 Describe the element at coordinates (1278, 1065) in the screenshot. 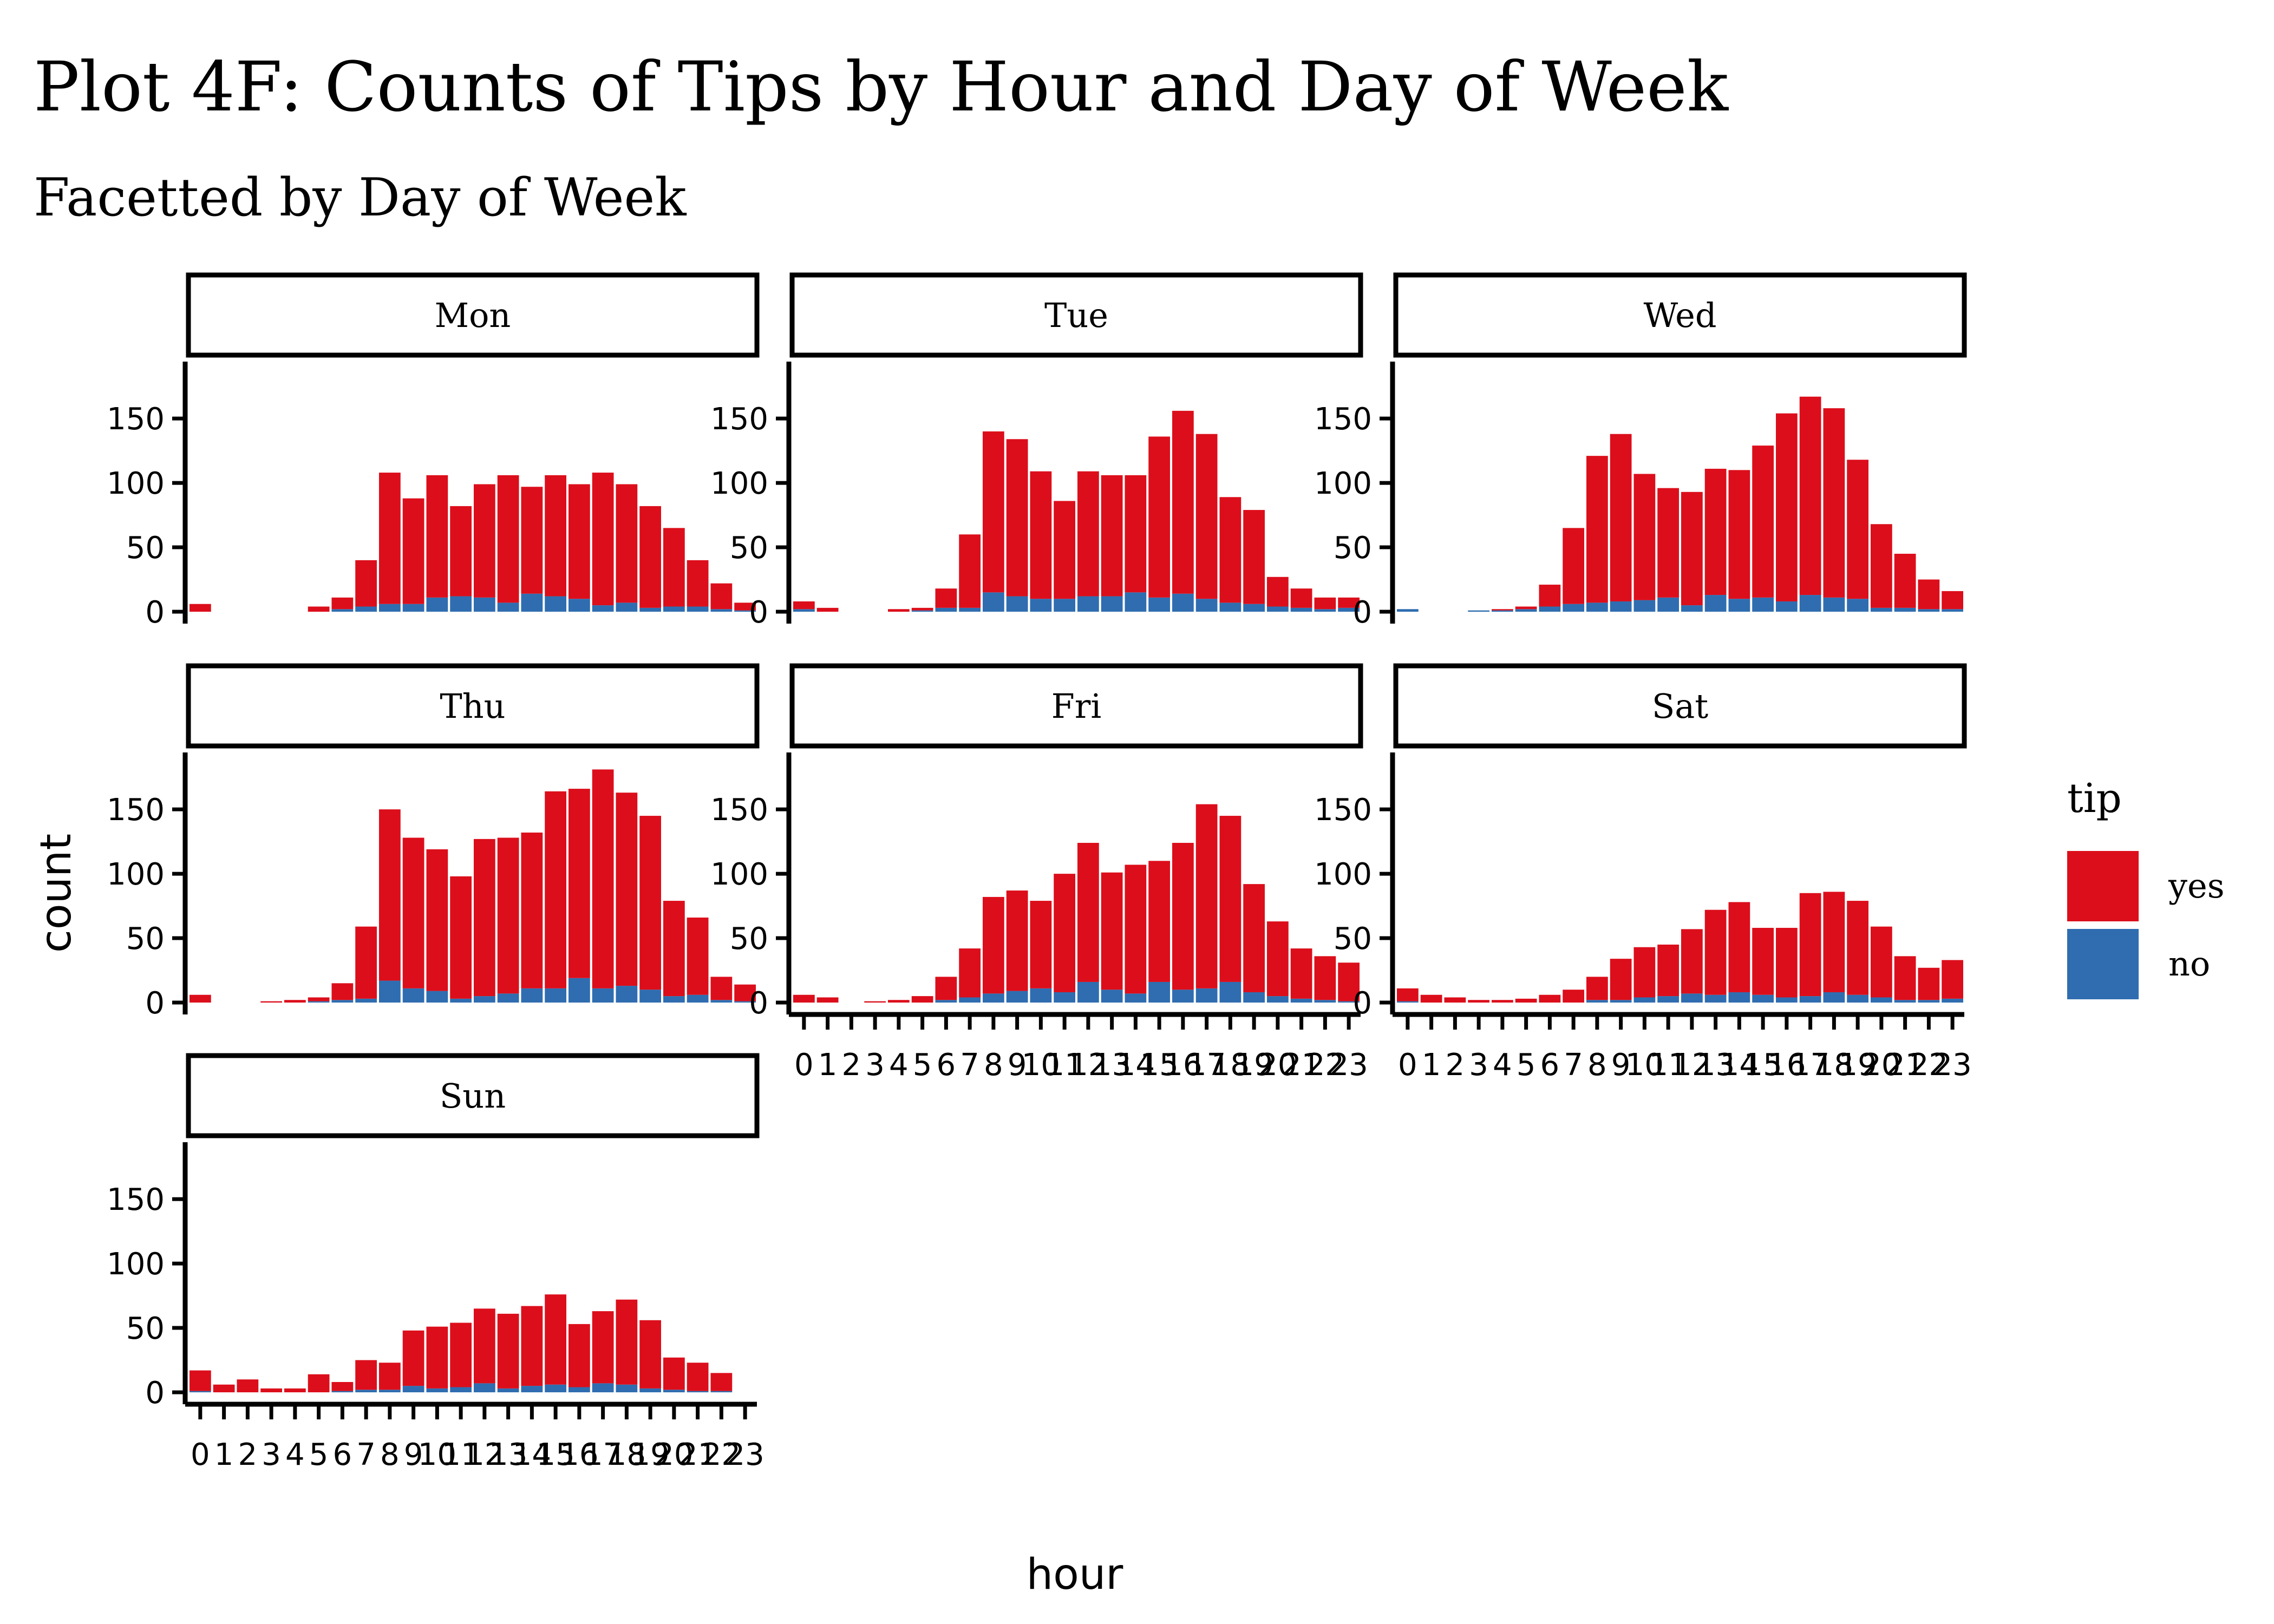

I see `x-tick-label: 20` at that location.